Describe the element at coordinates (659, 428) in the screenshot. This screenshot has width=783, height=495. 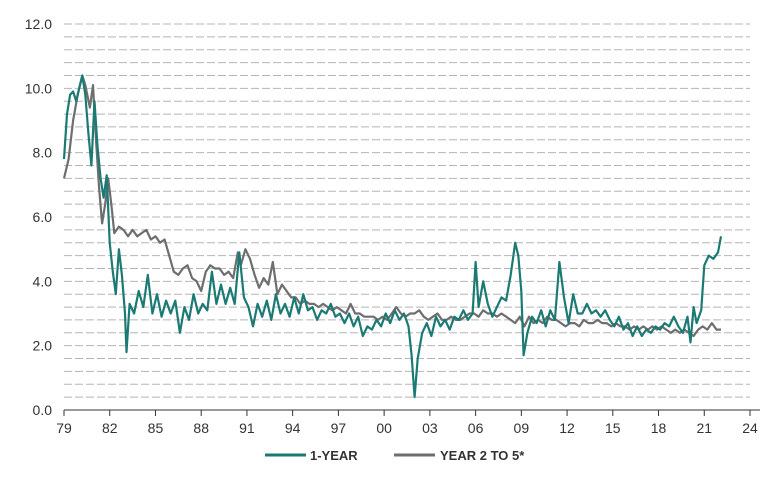
I see `x-tick-label: 18` at that location.